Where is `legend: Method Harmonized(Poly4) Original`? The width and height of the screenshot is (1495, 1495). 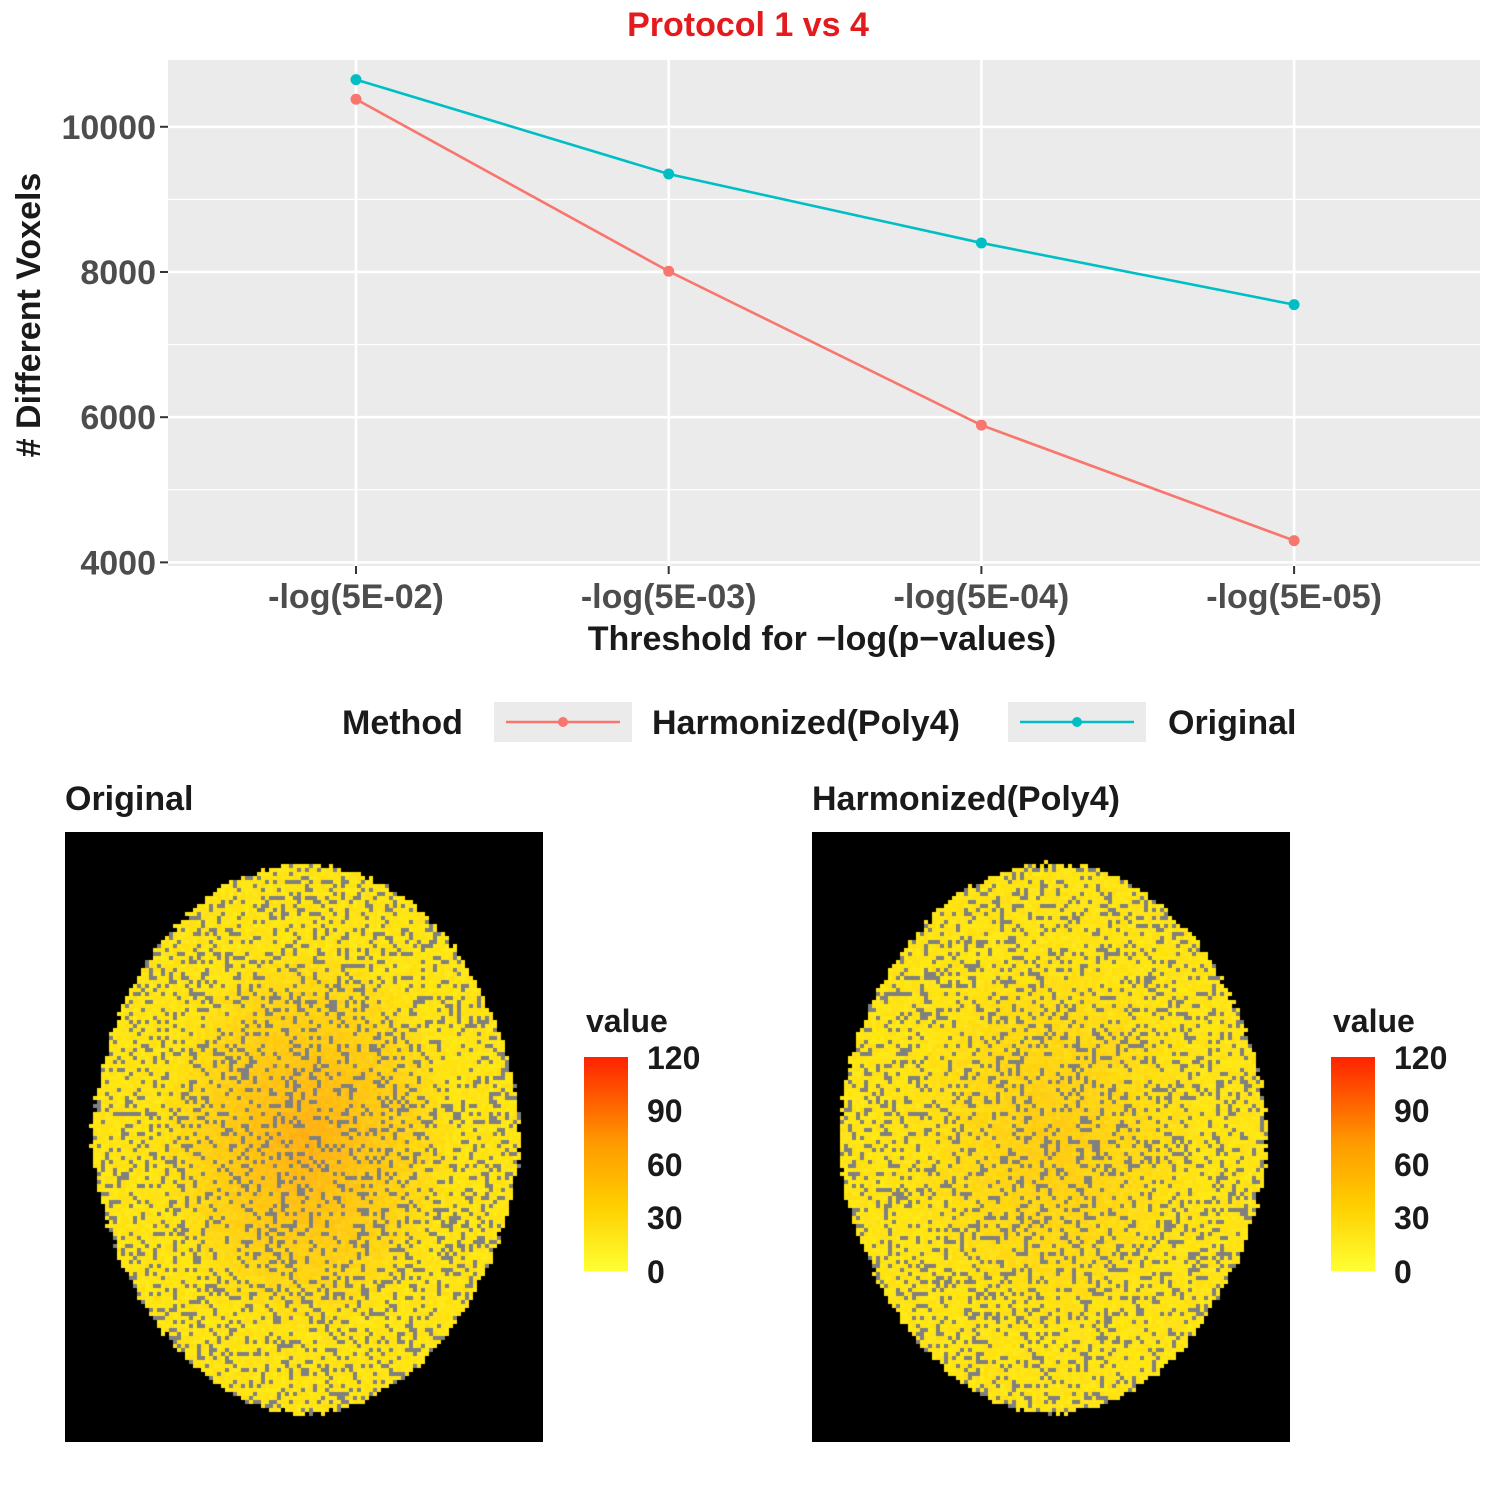
legend: Method Harmonized(Poly4) Original is located at coordinates (819, 722).